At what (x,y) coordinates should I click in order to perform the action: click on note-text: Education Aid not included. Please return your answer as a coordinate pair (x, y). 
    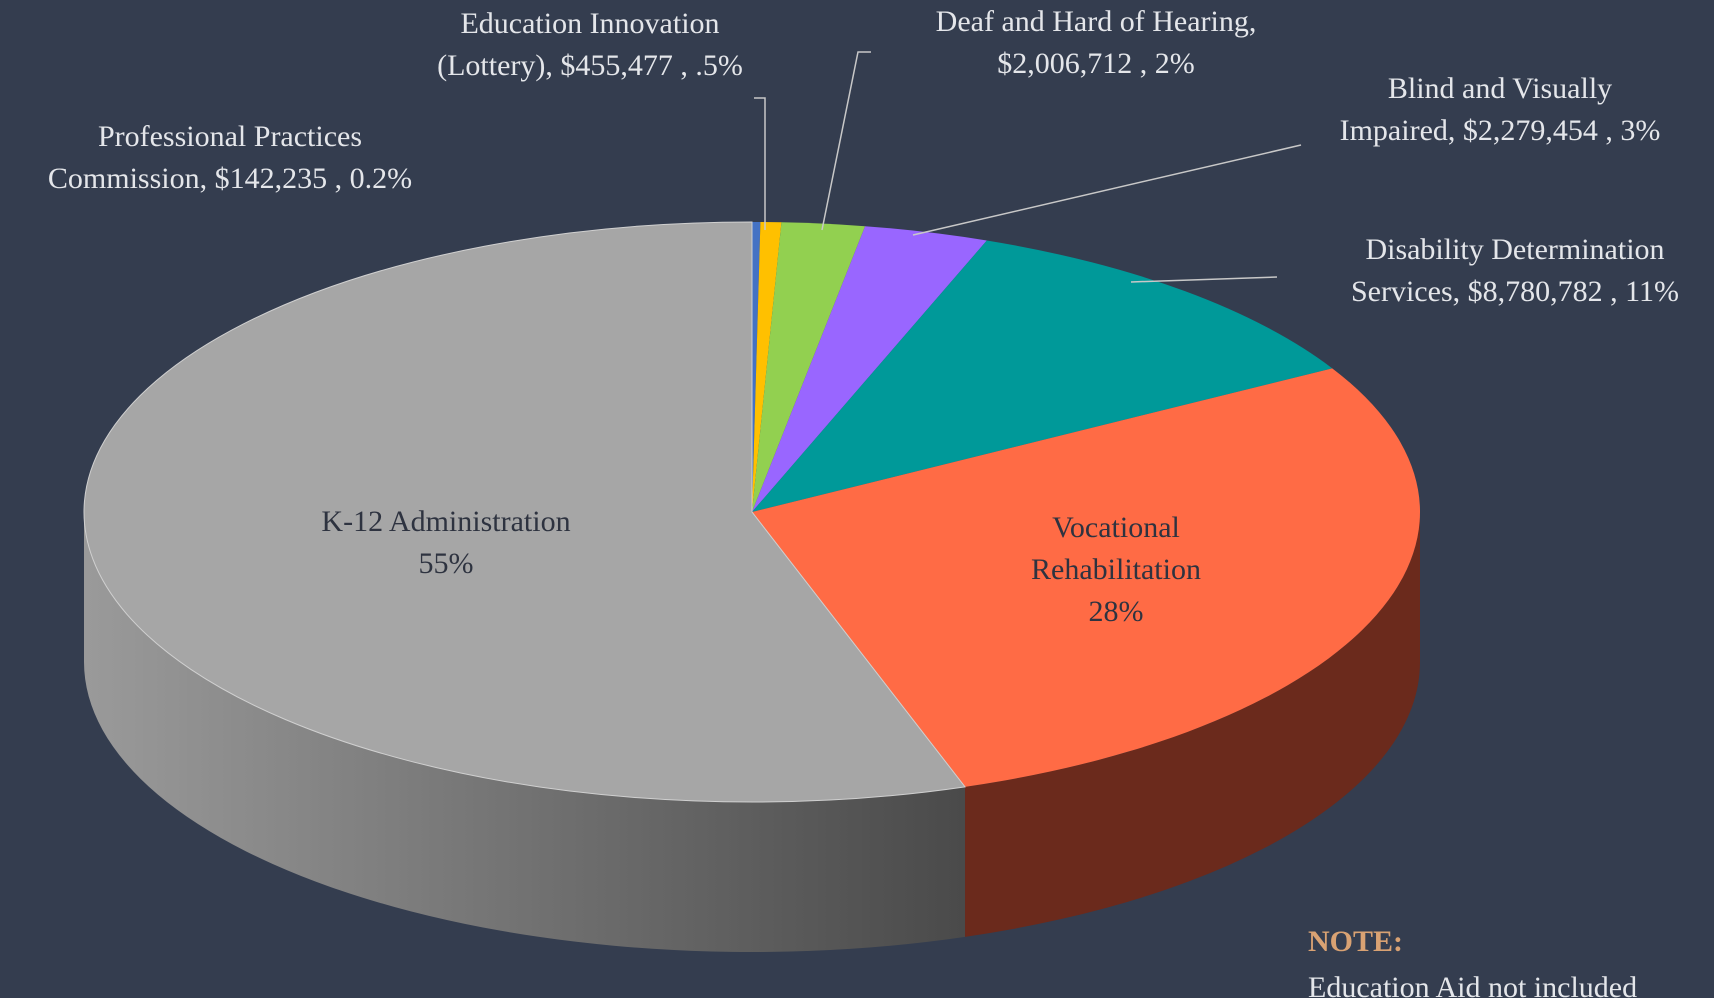
    Looking at the image, I should click on (1472, 984).